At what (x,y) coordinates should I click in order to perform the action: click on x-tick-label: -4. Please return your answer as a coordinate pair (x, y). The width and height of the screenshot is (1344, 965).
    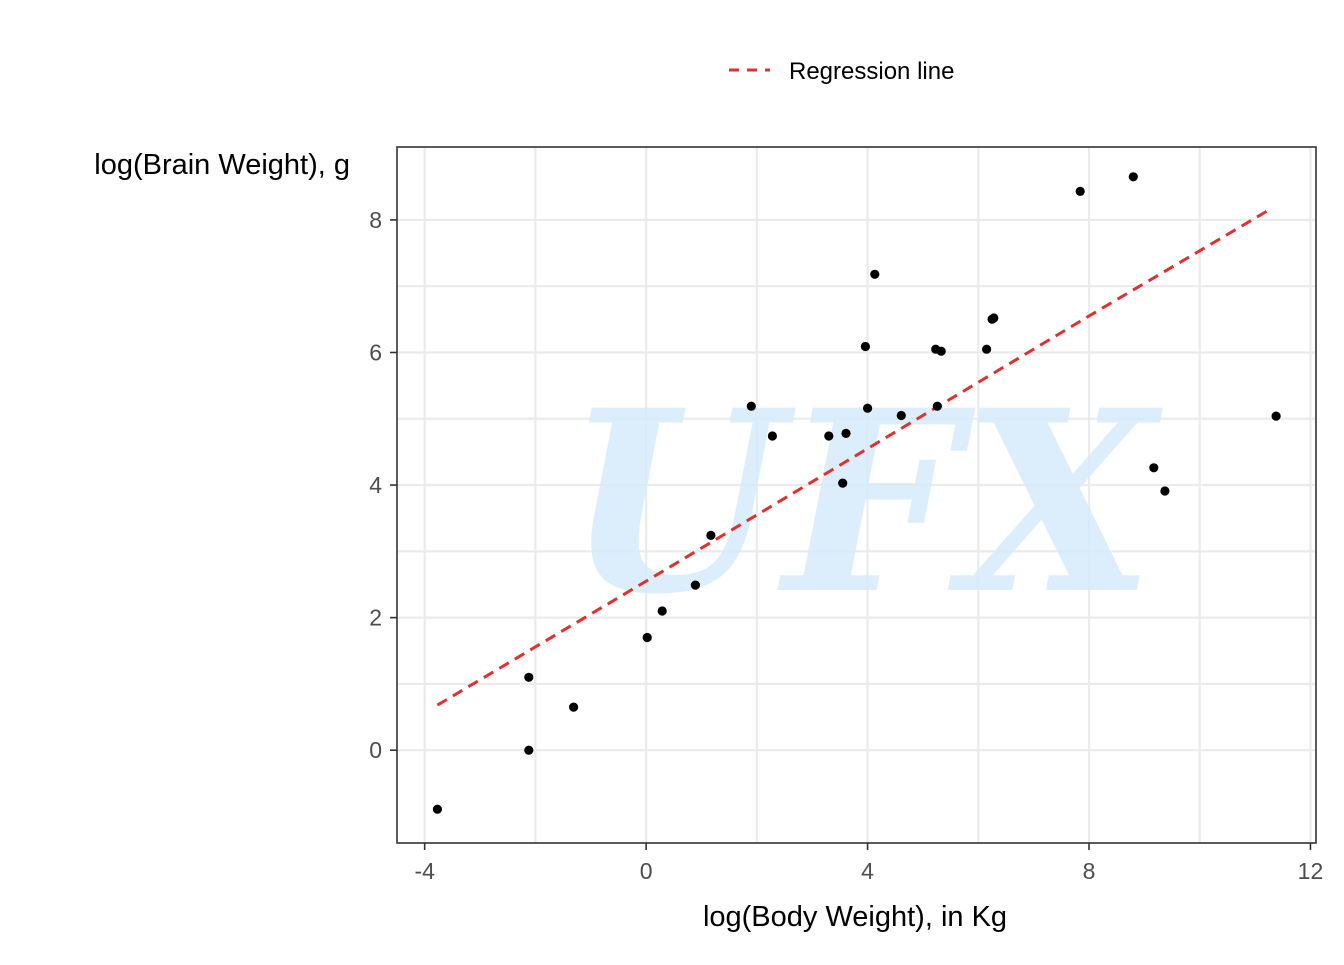
    Looking at the image, I should click on (424, 871).